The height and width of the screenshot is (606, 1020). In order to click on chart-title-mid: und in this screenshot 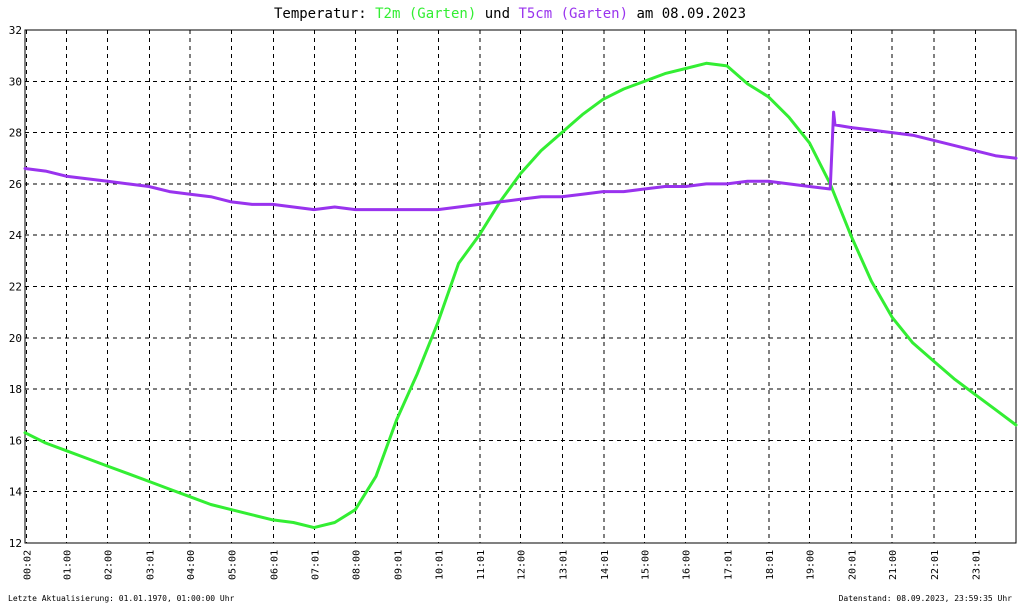, I will do `click(497, 14)`.